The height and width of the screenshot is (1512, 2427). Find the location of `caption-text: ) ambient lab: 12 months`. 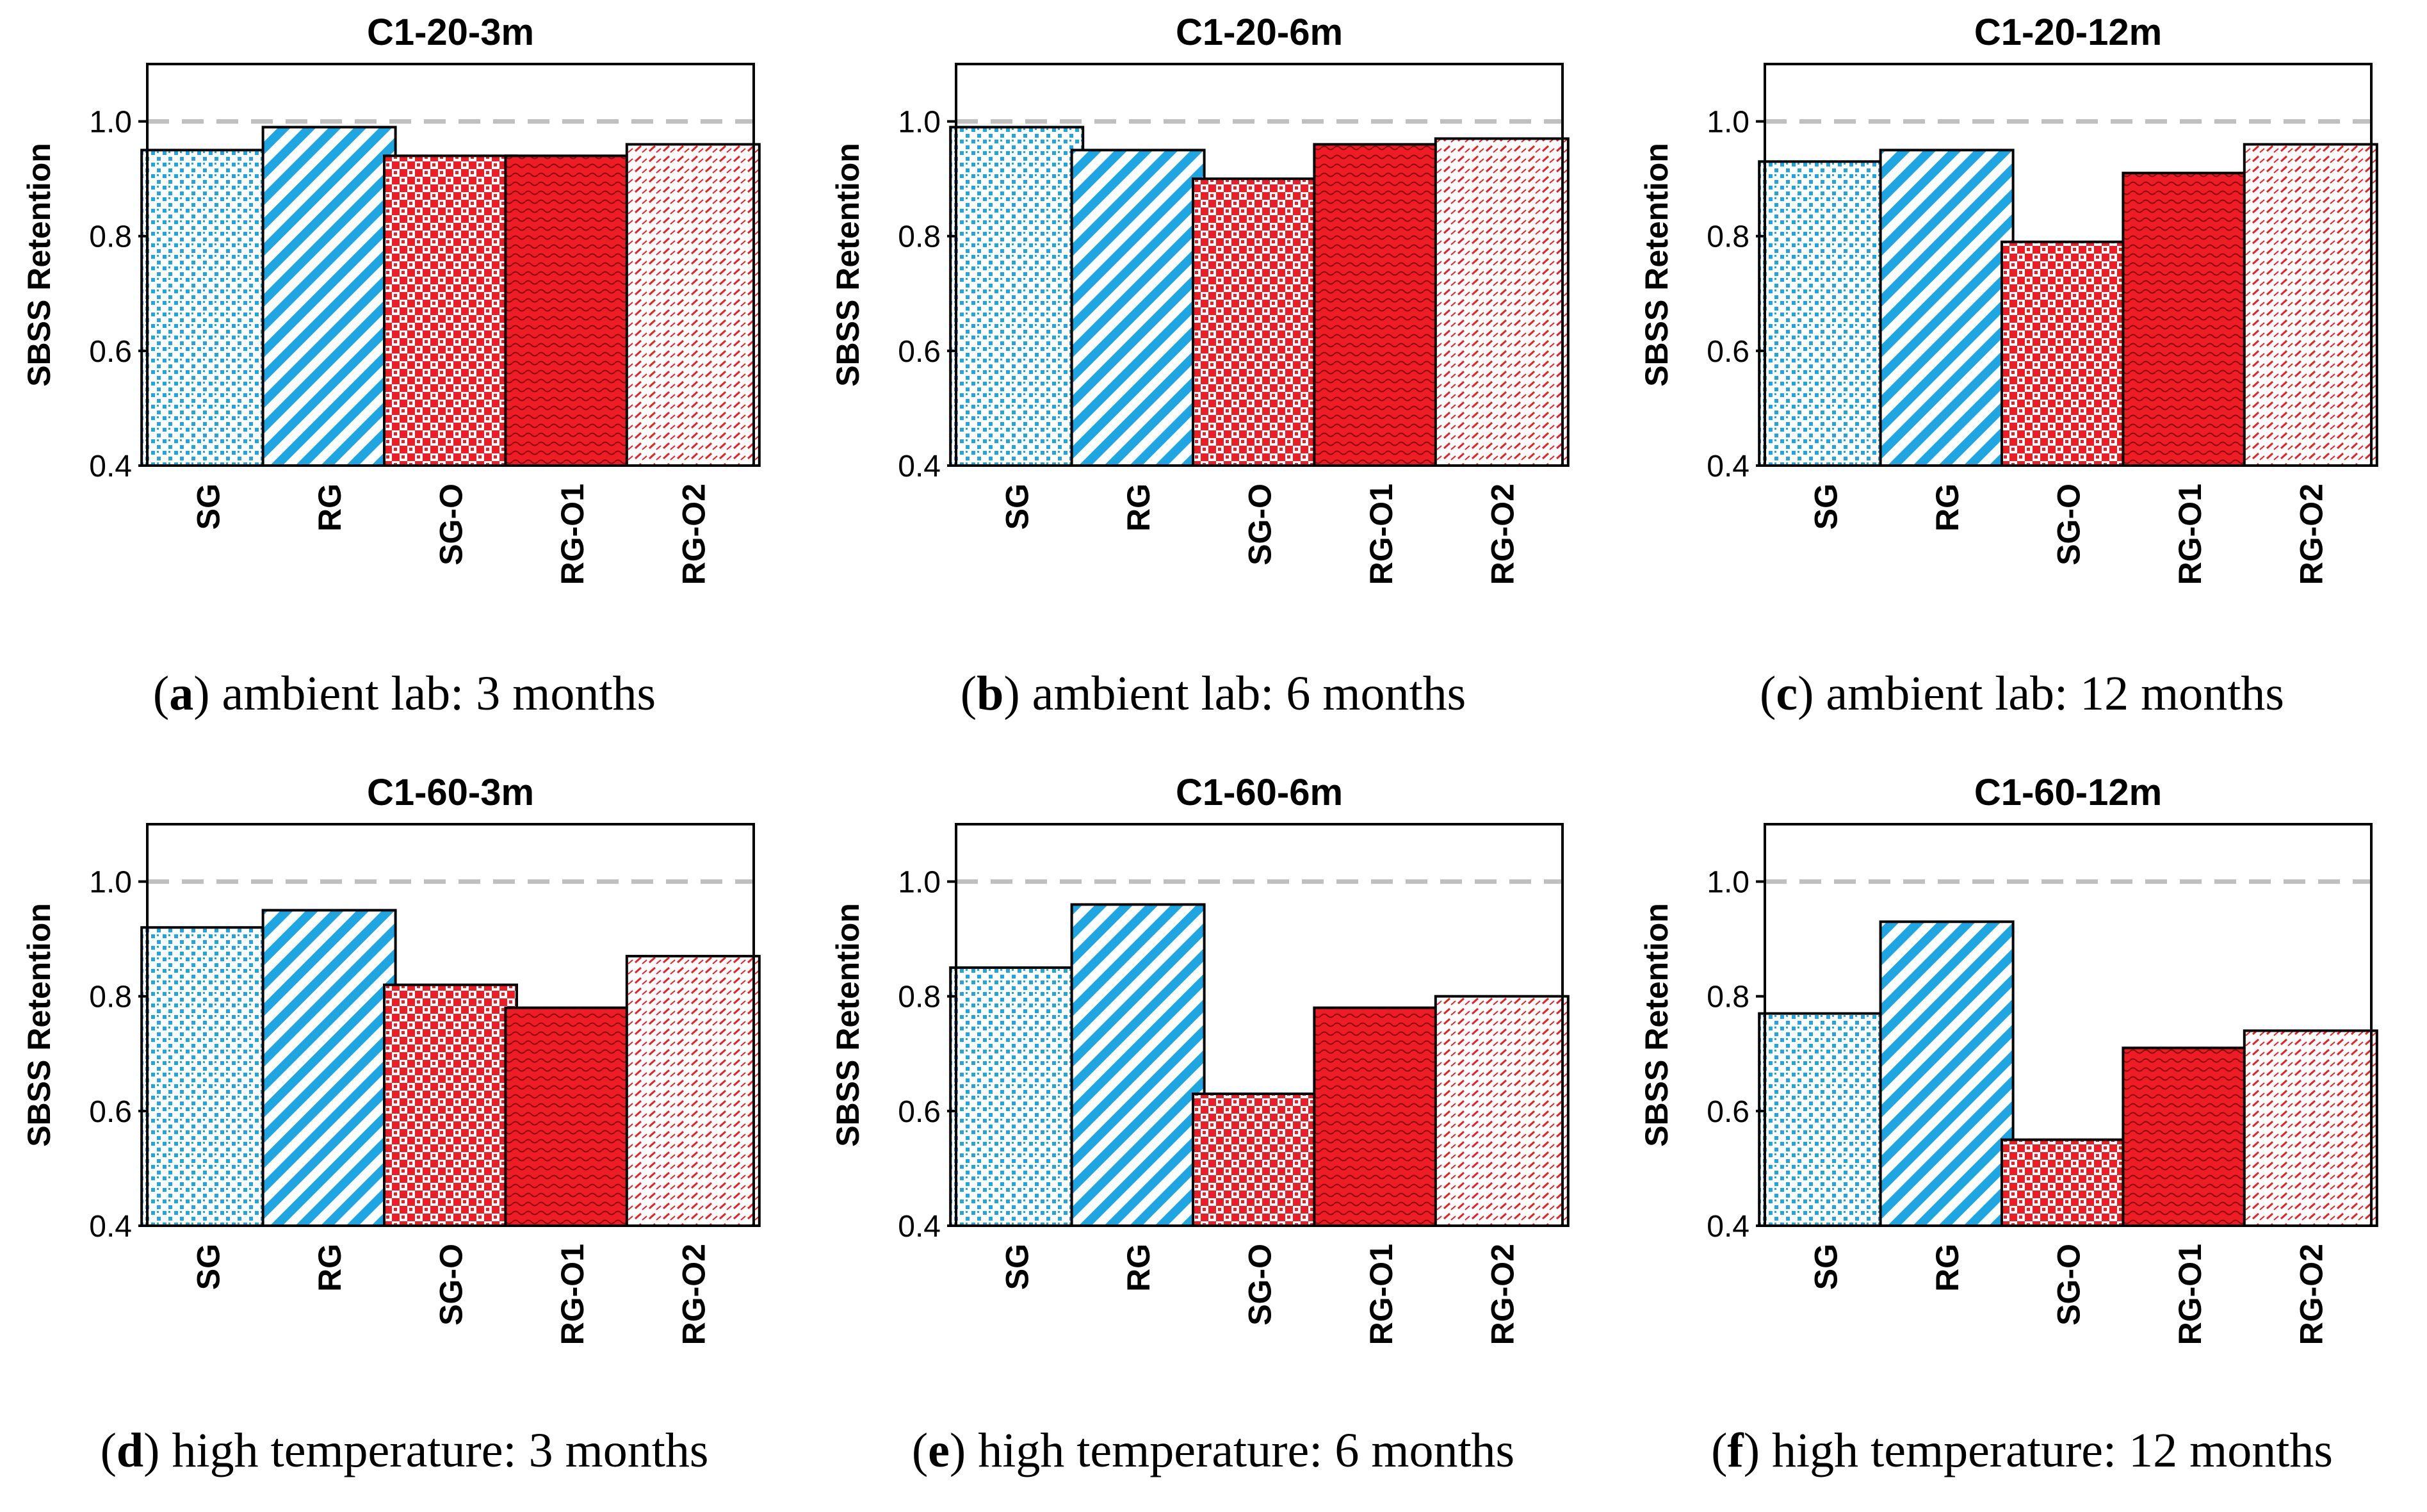

caption-text: ) ambient lab: 12 months is located at coordinates (2041, 694).